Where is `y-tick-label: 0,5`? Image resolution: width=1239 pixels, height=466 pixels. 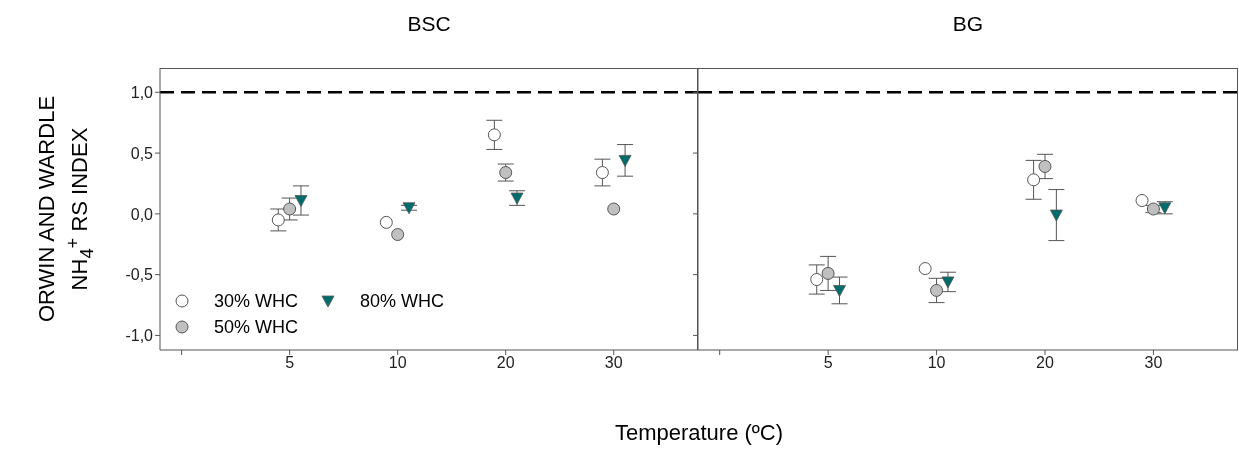
y-tick-label: 0,5 is located at coordinates (142, 153).